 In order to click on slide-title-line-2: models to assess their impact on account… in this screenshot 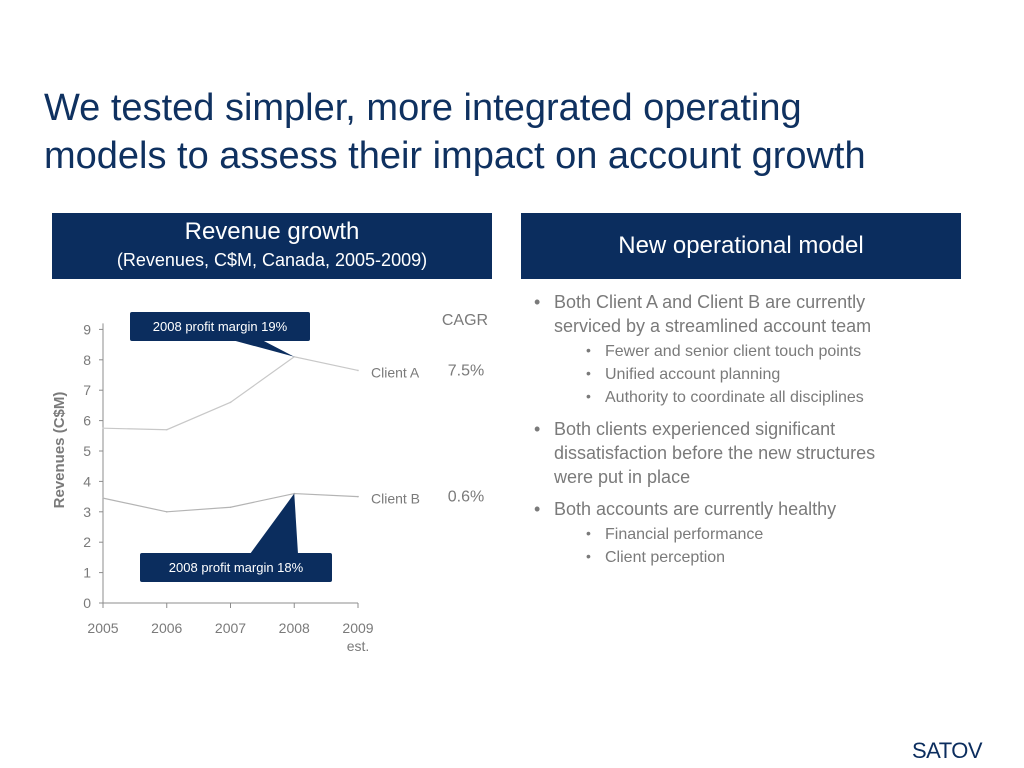, I will do `click(455, 156)`.